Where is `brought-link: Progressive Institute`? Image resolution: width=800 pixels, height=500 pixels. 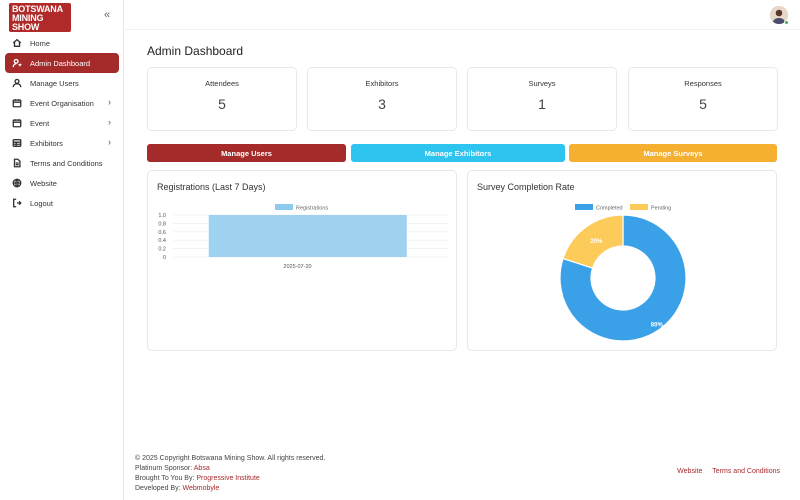 brought-link: Progressive Institute is located at coordinates (228, 478).